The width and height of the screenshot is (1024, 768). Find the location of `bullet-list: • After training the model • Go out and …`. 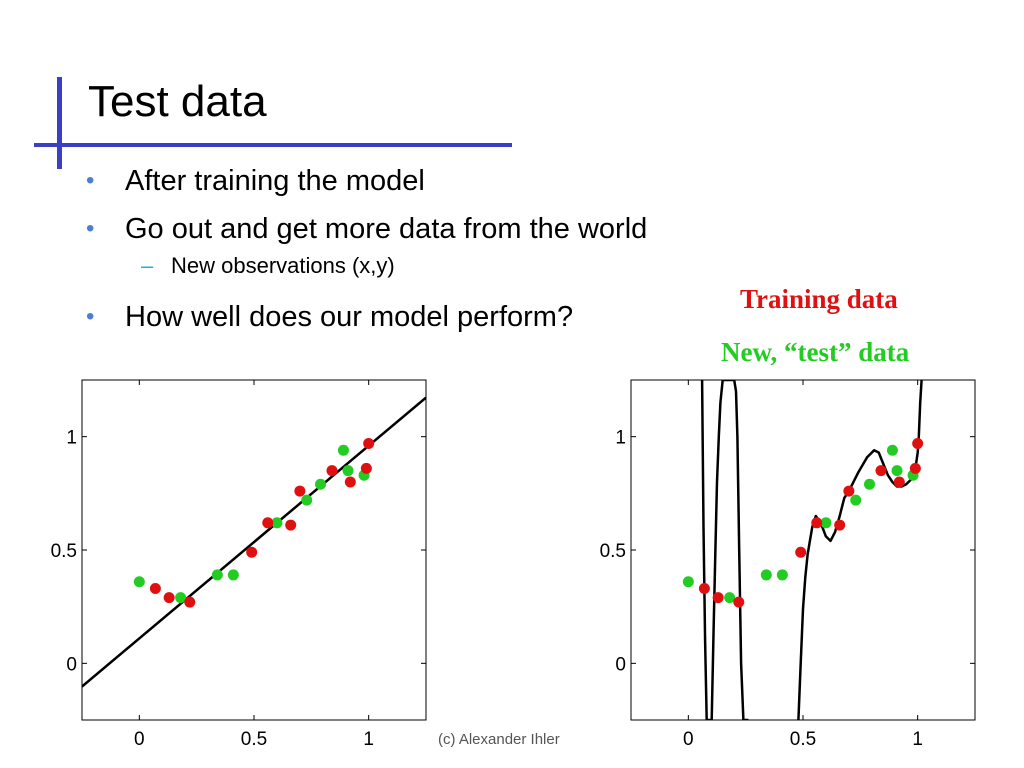

bullet-list: • After training the model • Go out and … is located at coordinates (366, 254).